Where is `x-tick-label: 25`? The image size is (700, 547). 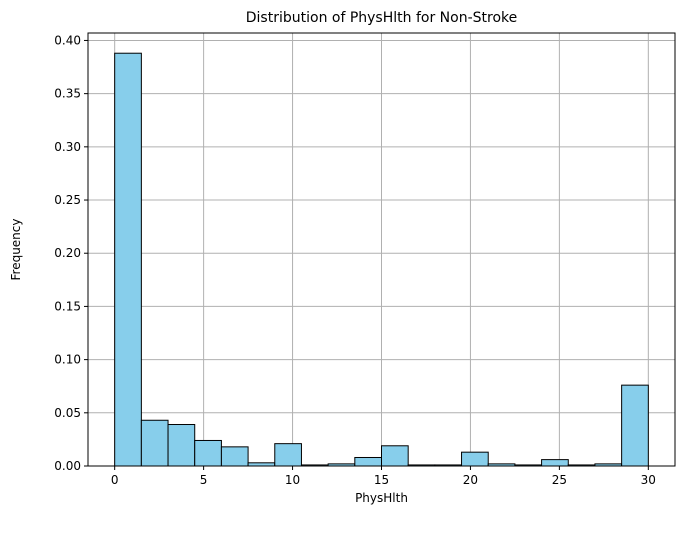 x-tick-label: 25 is located at coordinates (559, 480).